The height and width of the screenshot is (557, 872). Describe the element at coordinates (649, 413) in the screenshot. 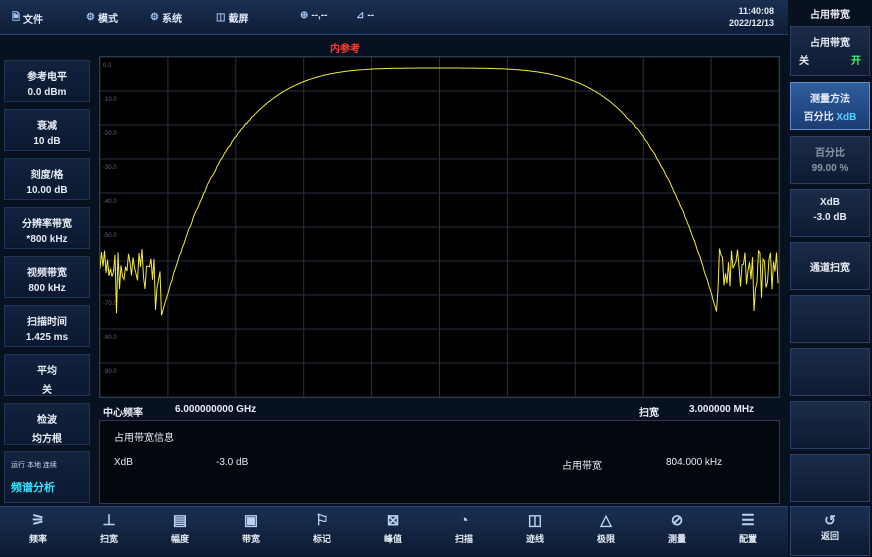

I see `span-label: 扫宽` at that location.